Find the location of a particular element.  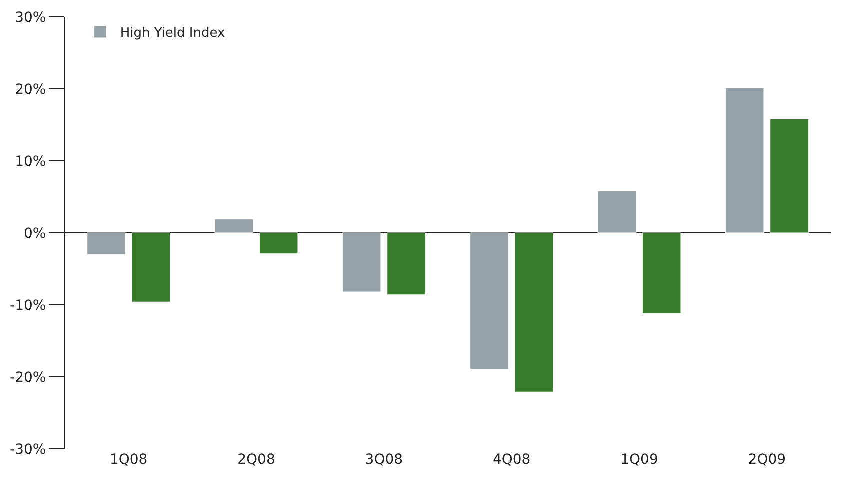

legend-label: High Yield Index is located at coordinates (173, 34).